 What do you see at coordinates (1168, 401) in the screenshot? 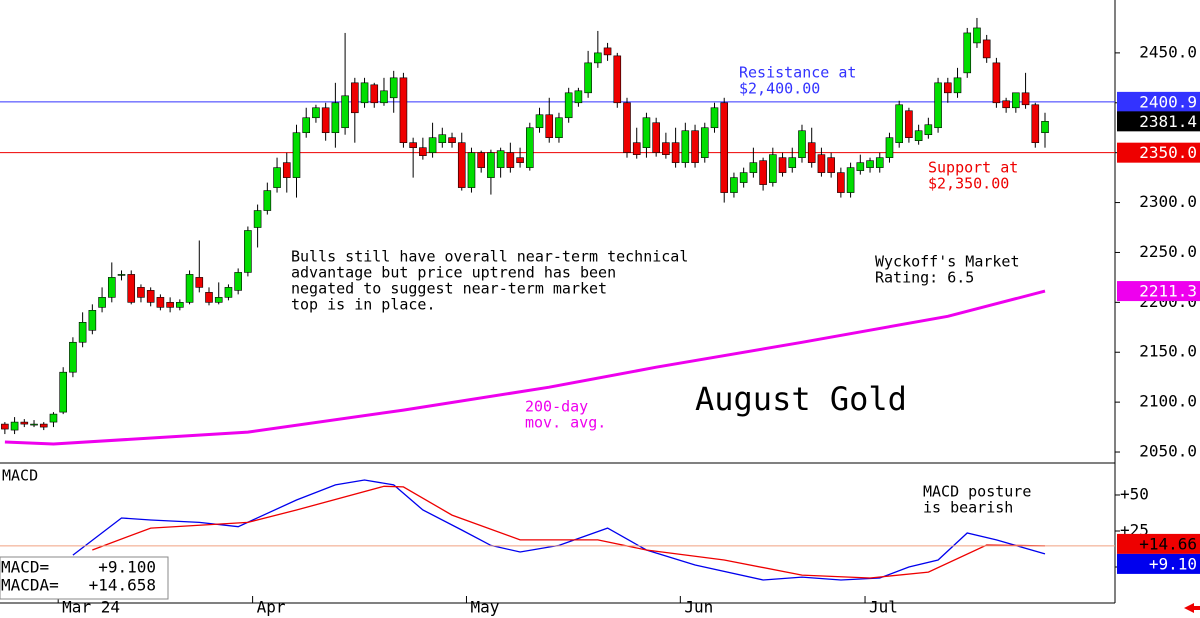
I see `y-tick-label: 2100.0` at bounding box center [1168, 401].